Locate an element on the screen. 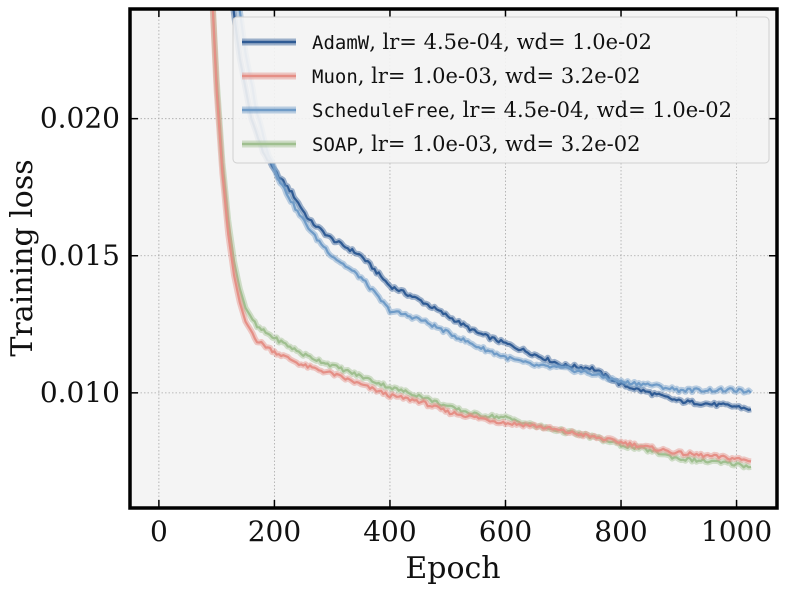 The image size is (785, 589). x-axis-title: Epoch is located at coordinates (452, 568).